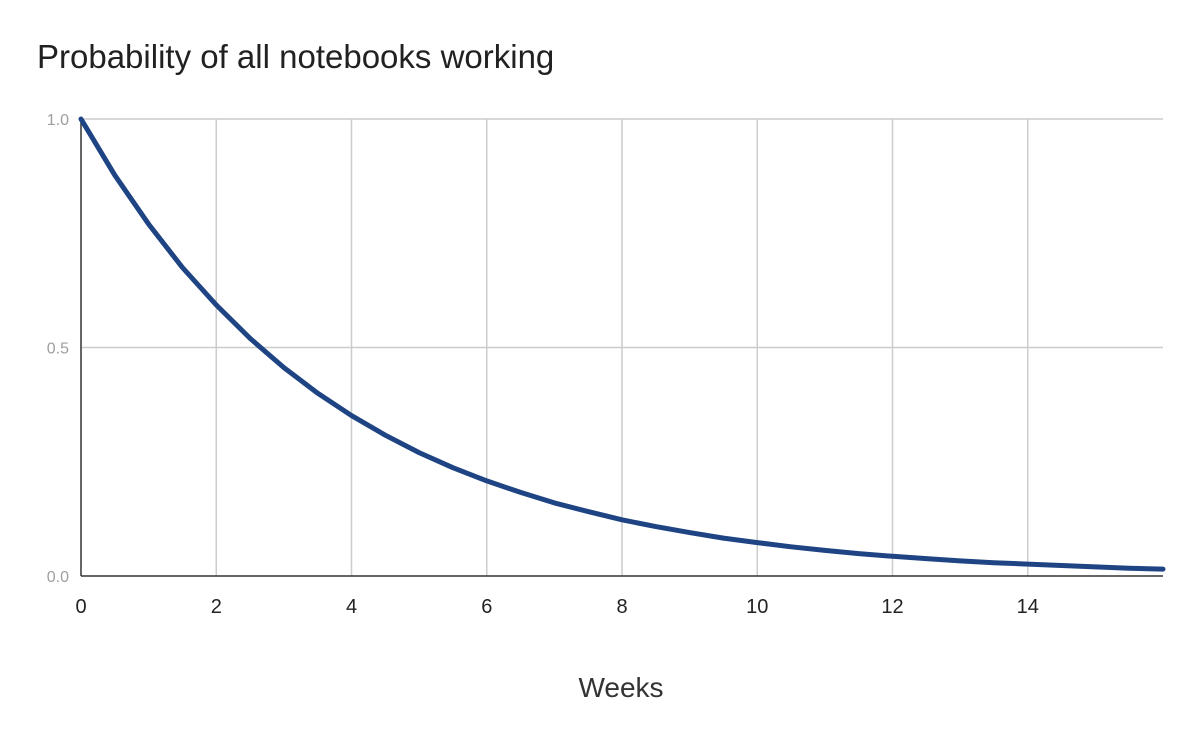 This screenshot has height=742, width=1200. Describe the element at coordinates (351, 607) in the screenshot. I see `x-tick-label: 4` at that location.